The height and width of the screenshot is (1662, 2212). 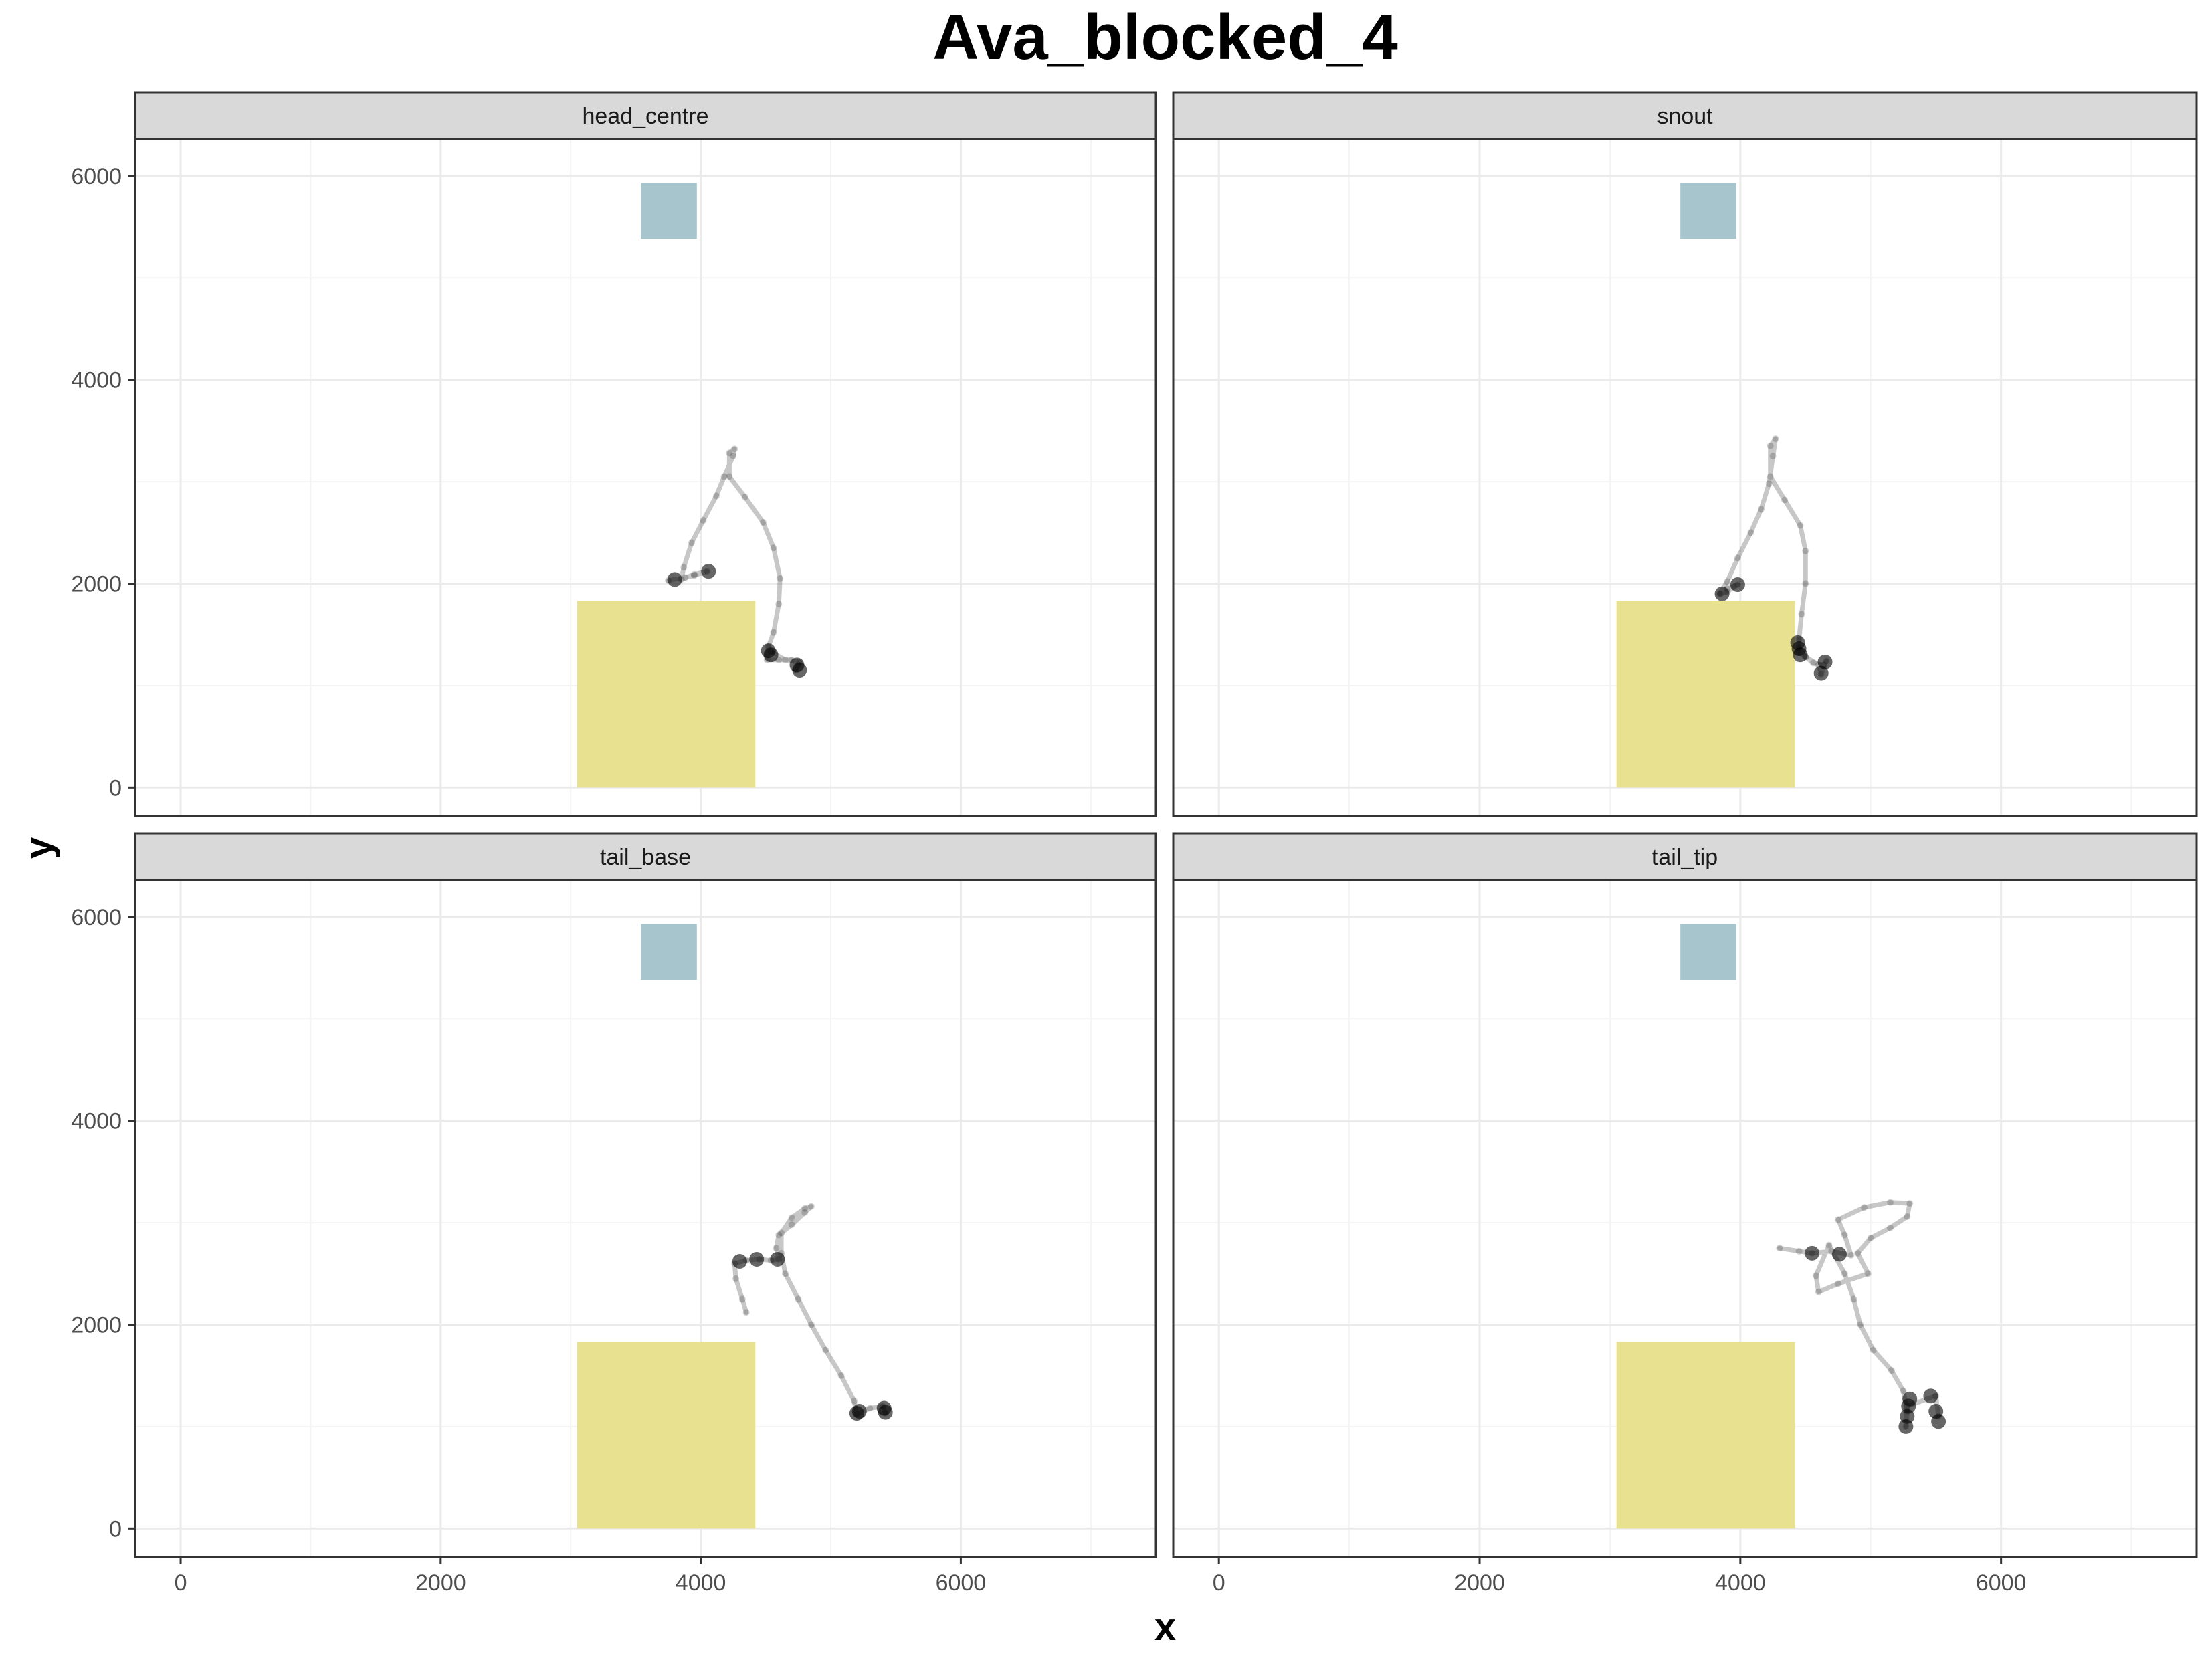 I want to click on y-tick-label: 0, so click(x=115, y=788).